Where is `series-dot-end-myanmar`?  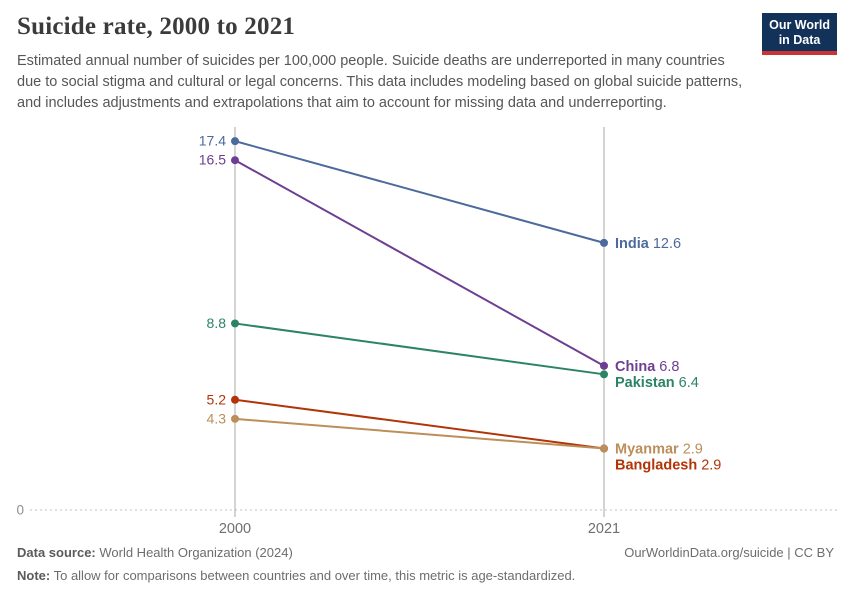
series-dot-end-myanmar is located at coordinates (604, 448).